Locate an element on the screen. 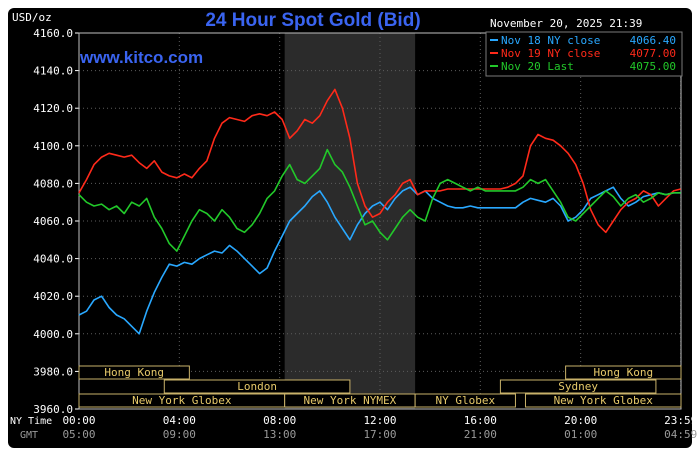  website-watermark: www.kitco.com is located at coordinates (141, 57).